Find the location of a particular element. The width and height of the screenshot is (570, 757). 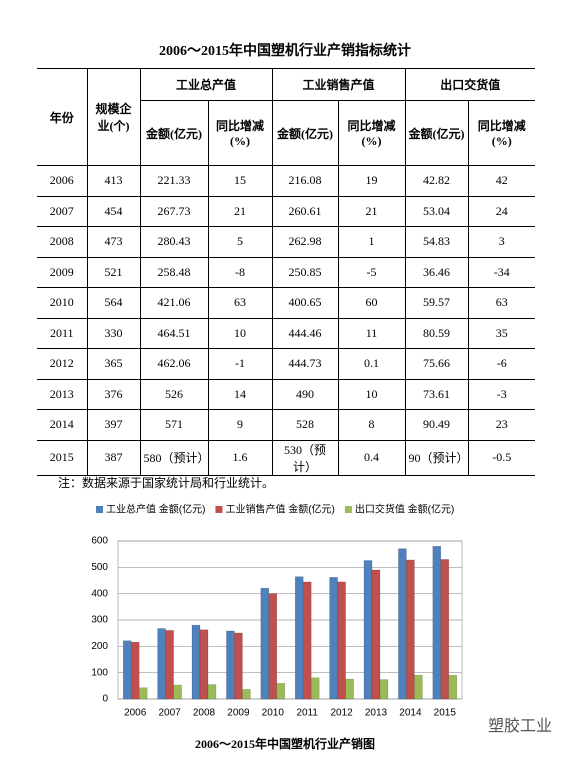

cell: 11 is located at coordinates (371, 333).